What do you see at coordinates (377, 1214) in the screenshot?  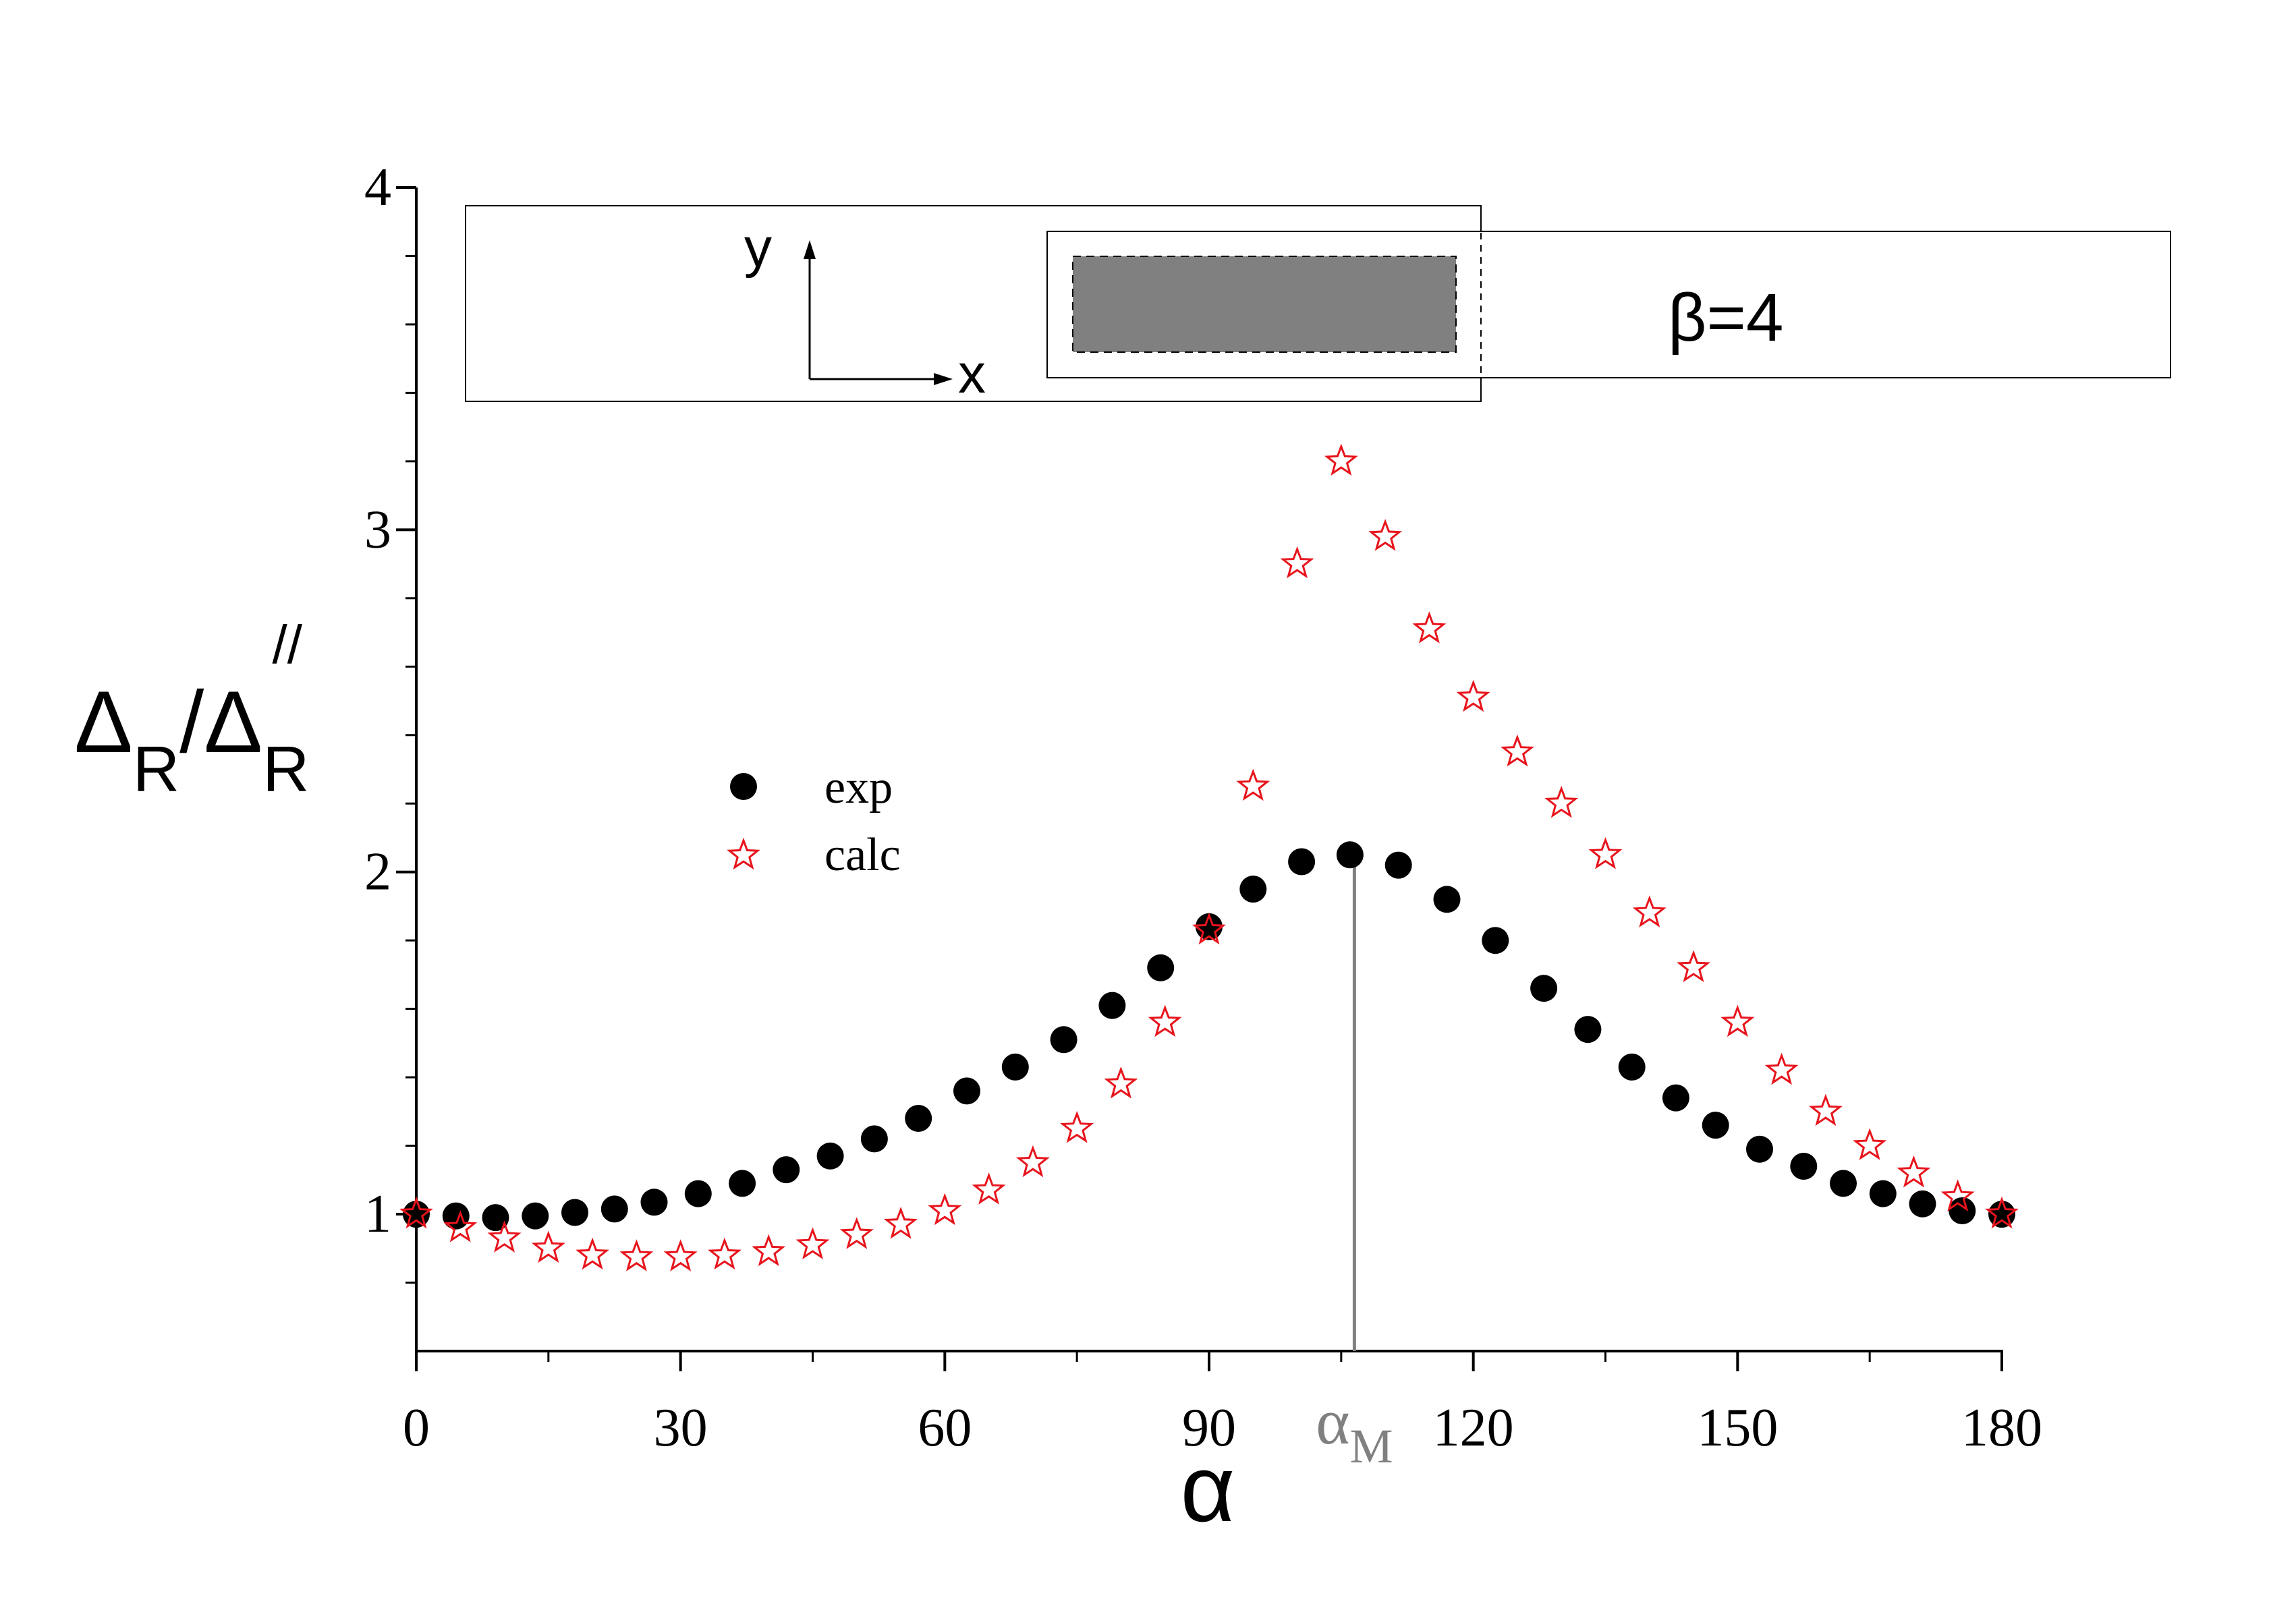 I see `y-tick-label: 1` at bounding box center [377, 1214].